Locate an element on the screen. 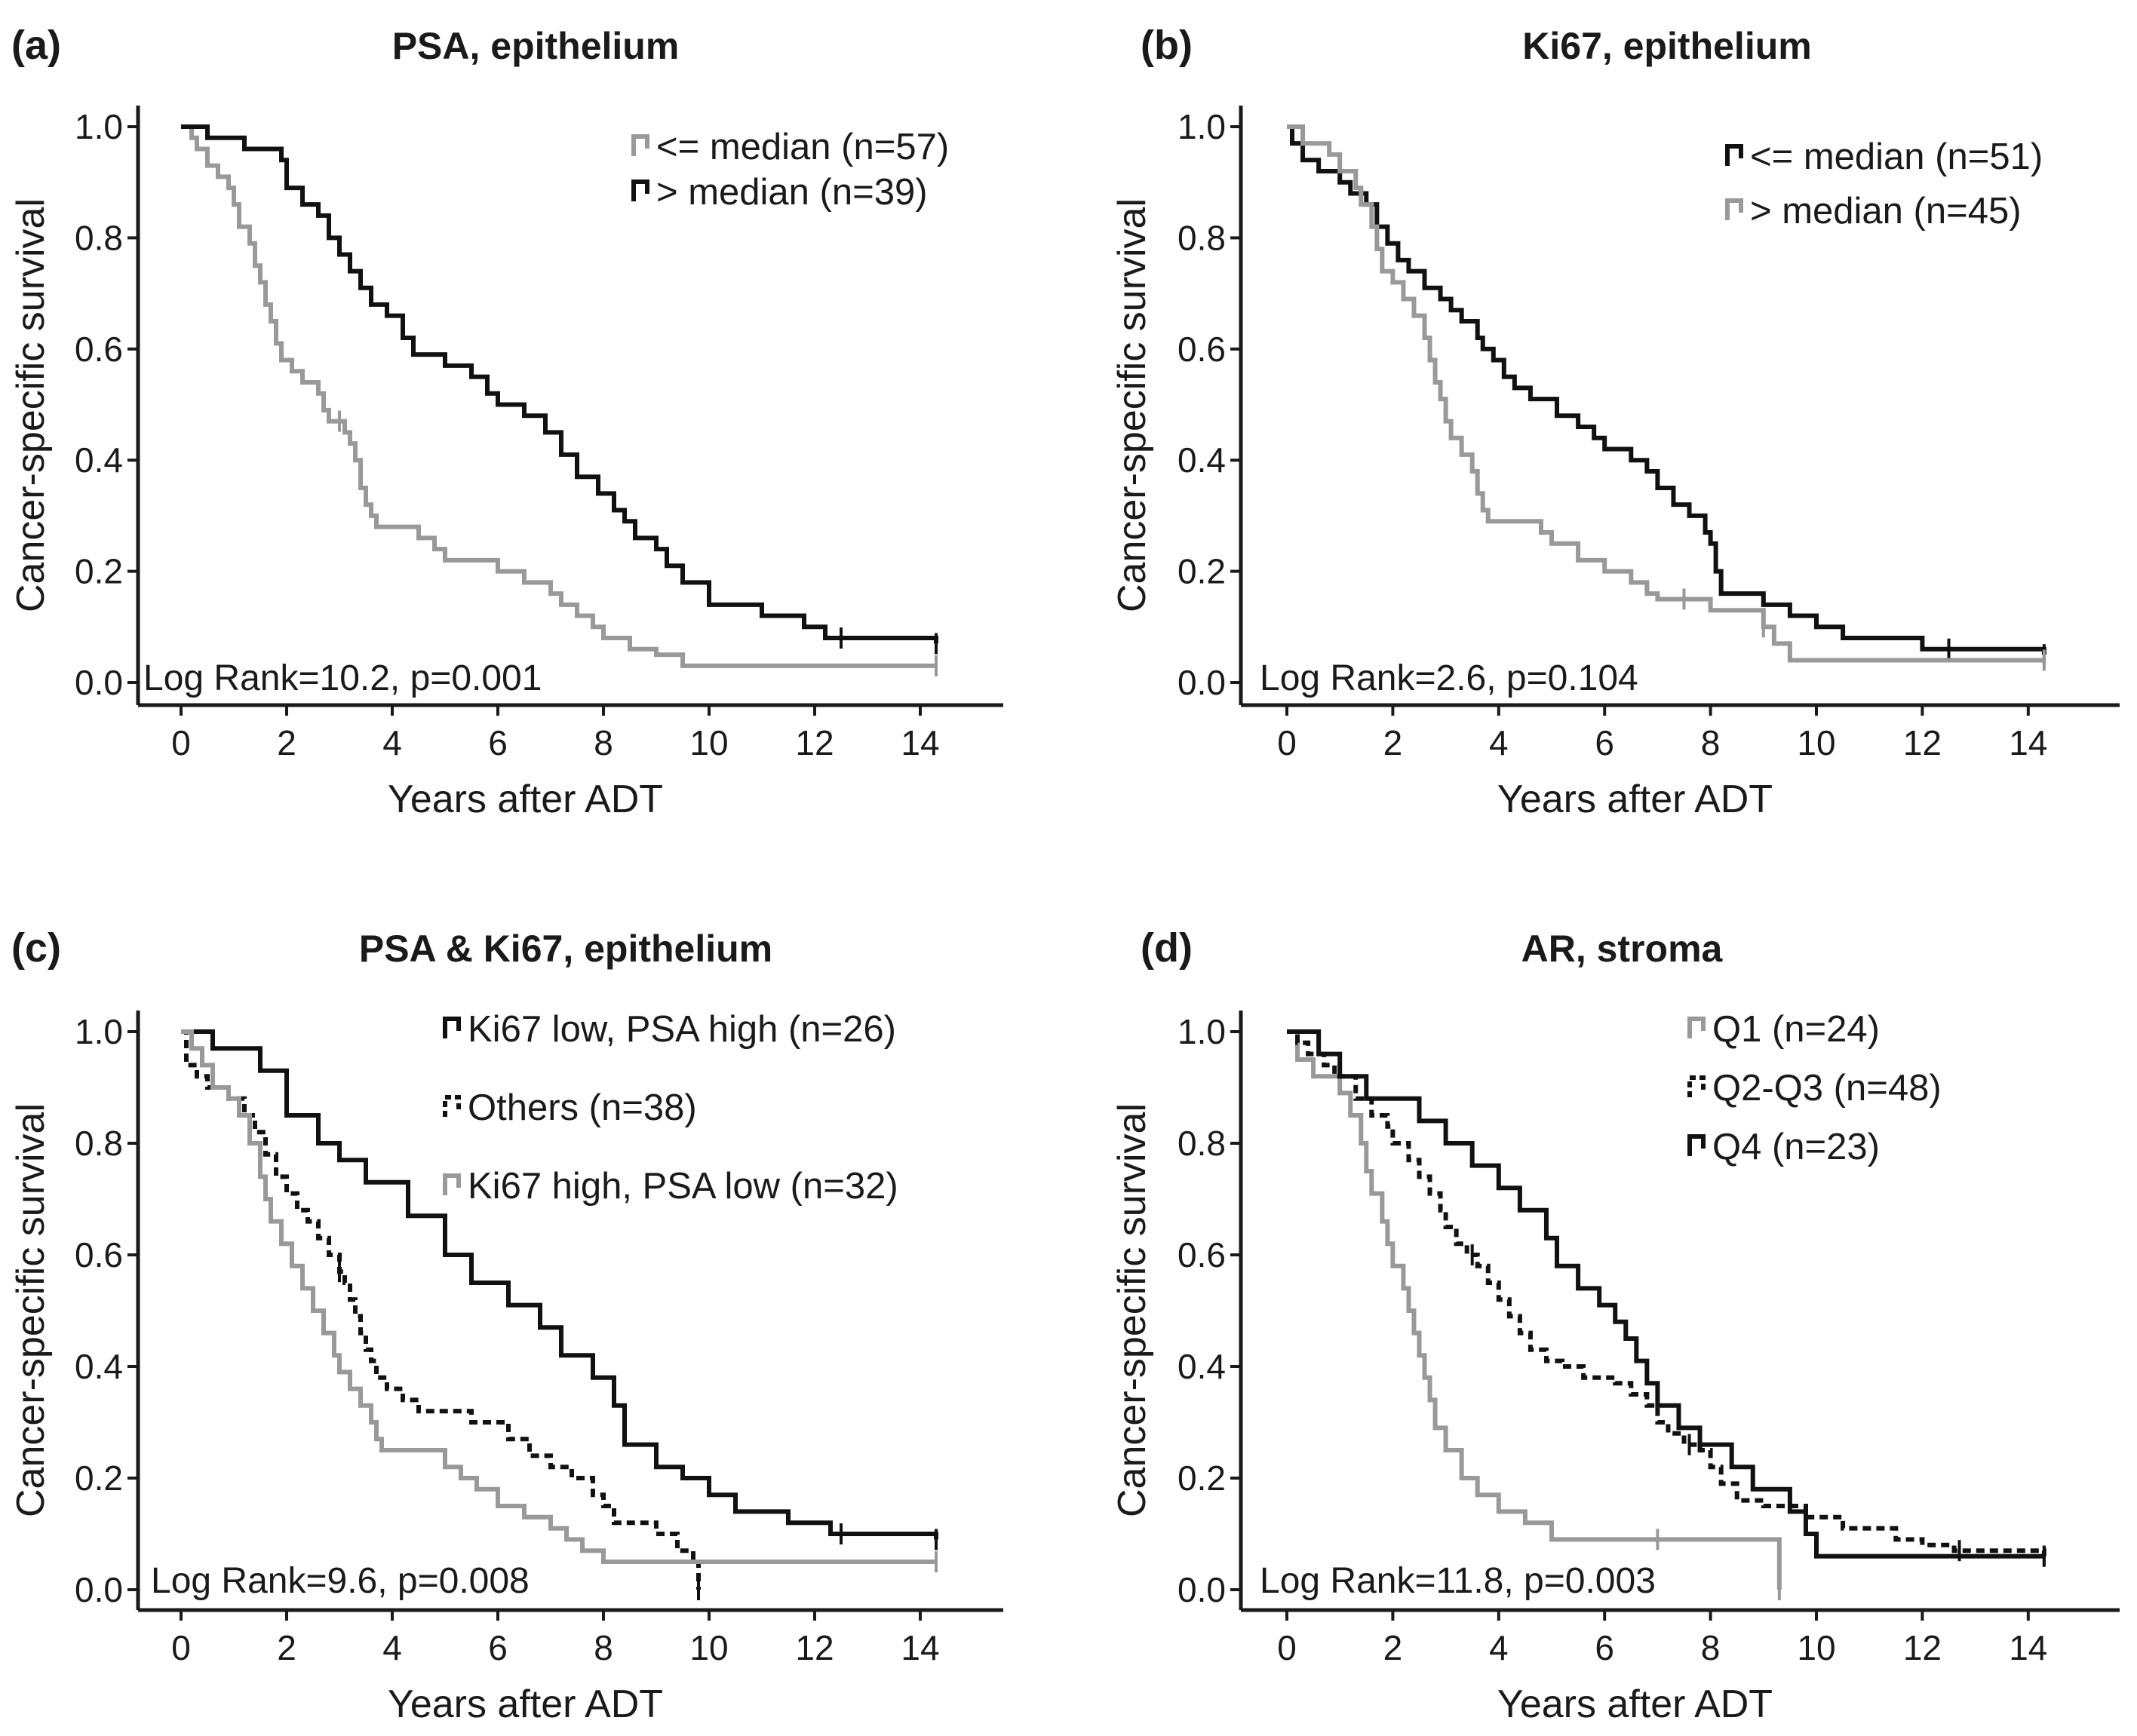 The image size is (2137, 1736). legend-label-series-0: Ki67 low, PSA high (n=26) is located at coordinates (682, 1029).